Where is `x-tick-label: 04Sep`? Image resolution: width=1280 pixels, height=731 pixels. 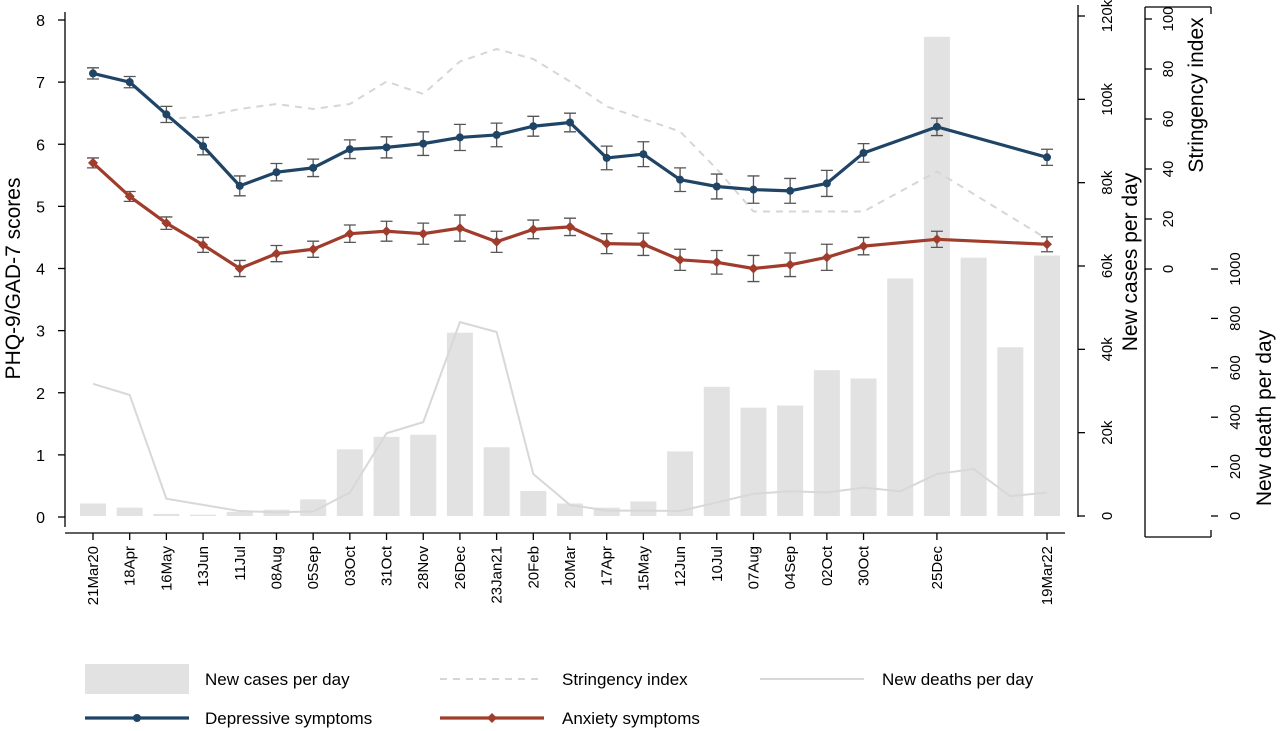 x-tick-label: 04Sep is located at coordinates (790, 567).